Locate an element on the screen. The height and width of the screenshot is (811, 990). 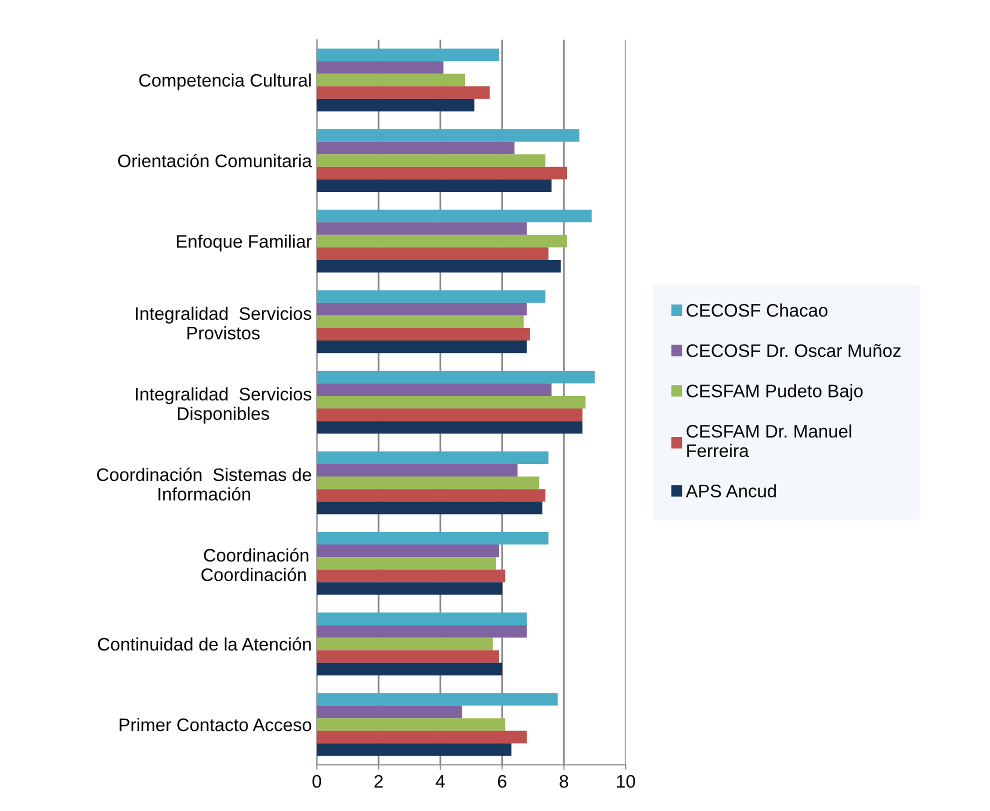
y-tick-label: Orientación Comunitaria is located at coordinates (215, 161).